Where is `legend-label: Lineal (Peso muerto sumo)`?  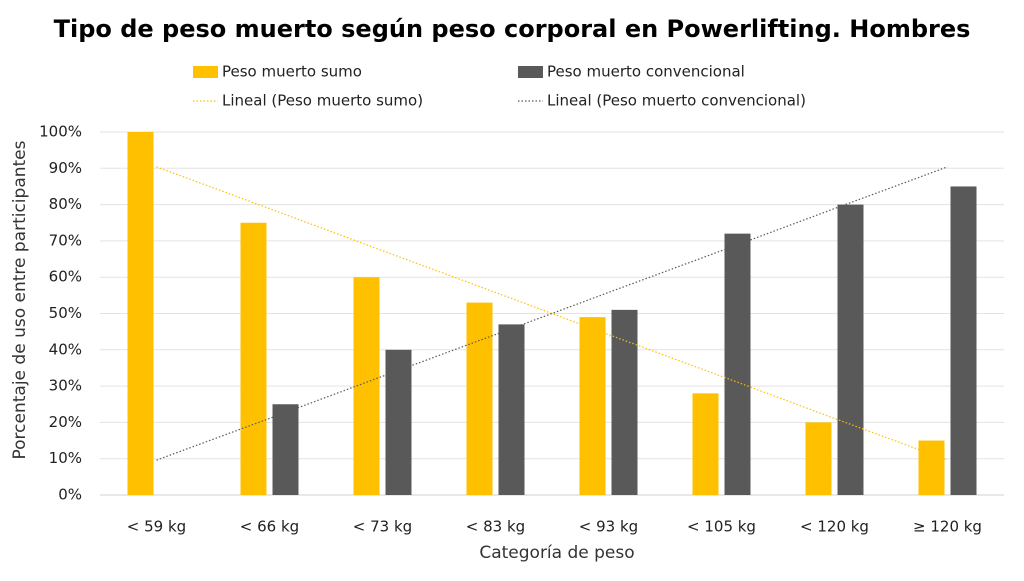
legend-label: Lineal (Peso muerto sumo) is located at coordinates (322, 101).